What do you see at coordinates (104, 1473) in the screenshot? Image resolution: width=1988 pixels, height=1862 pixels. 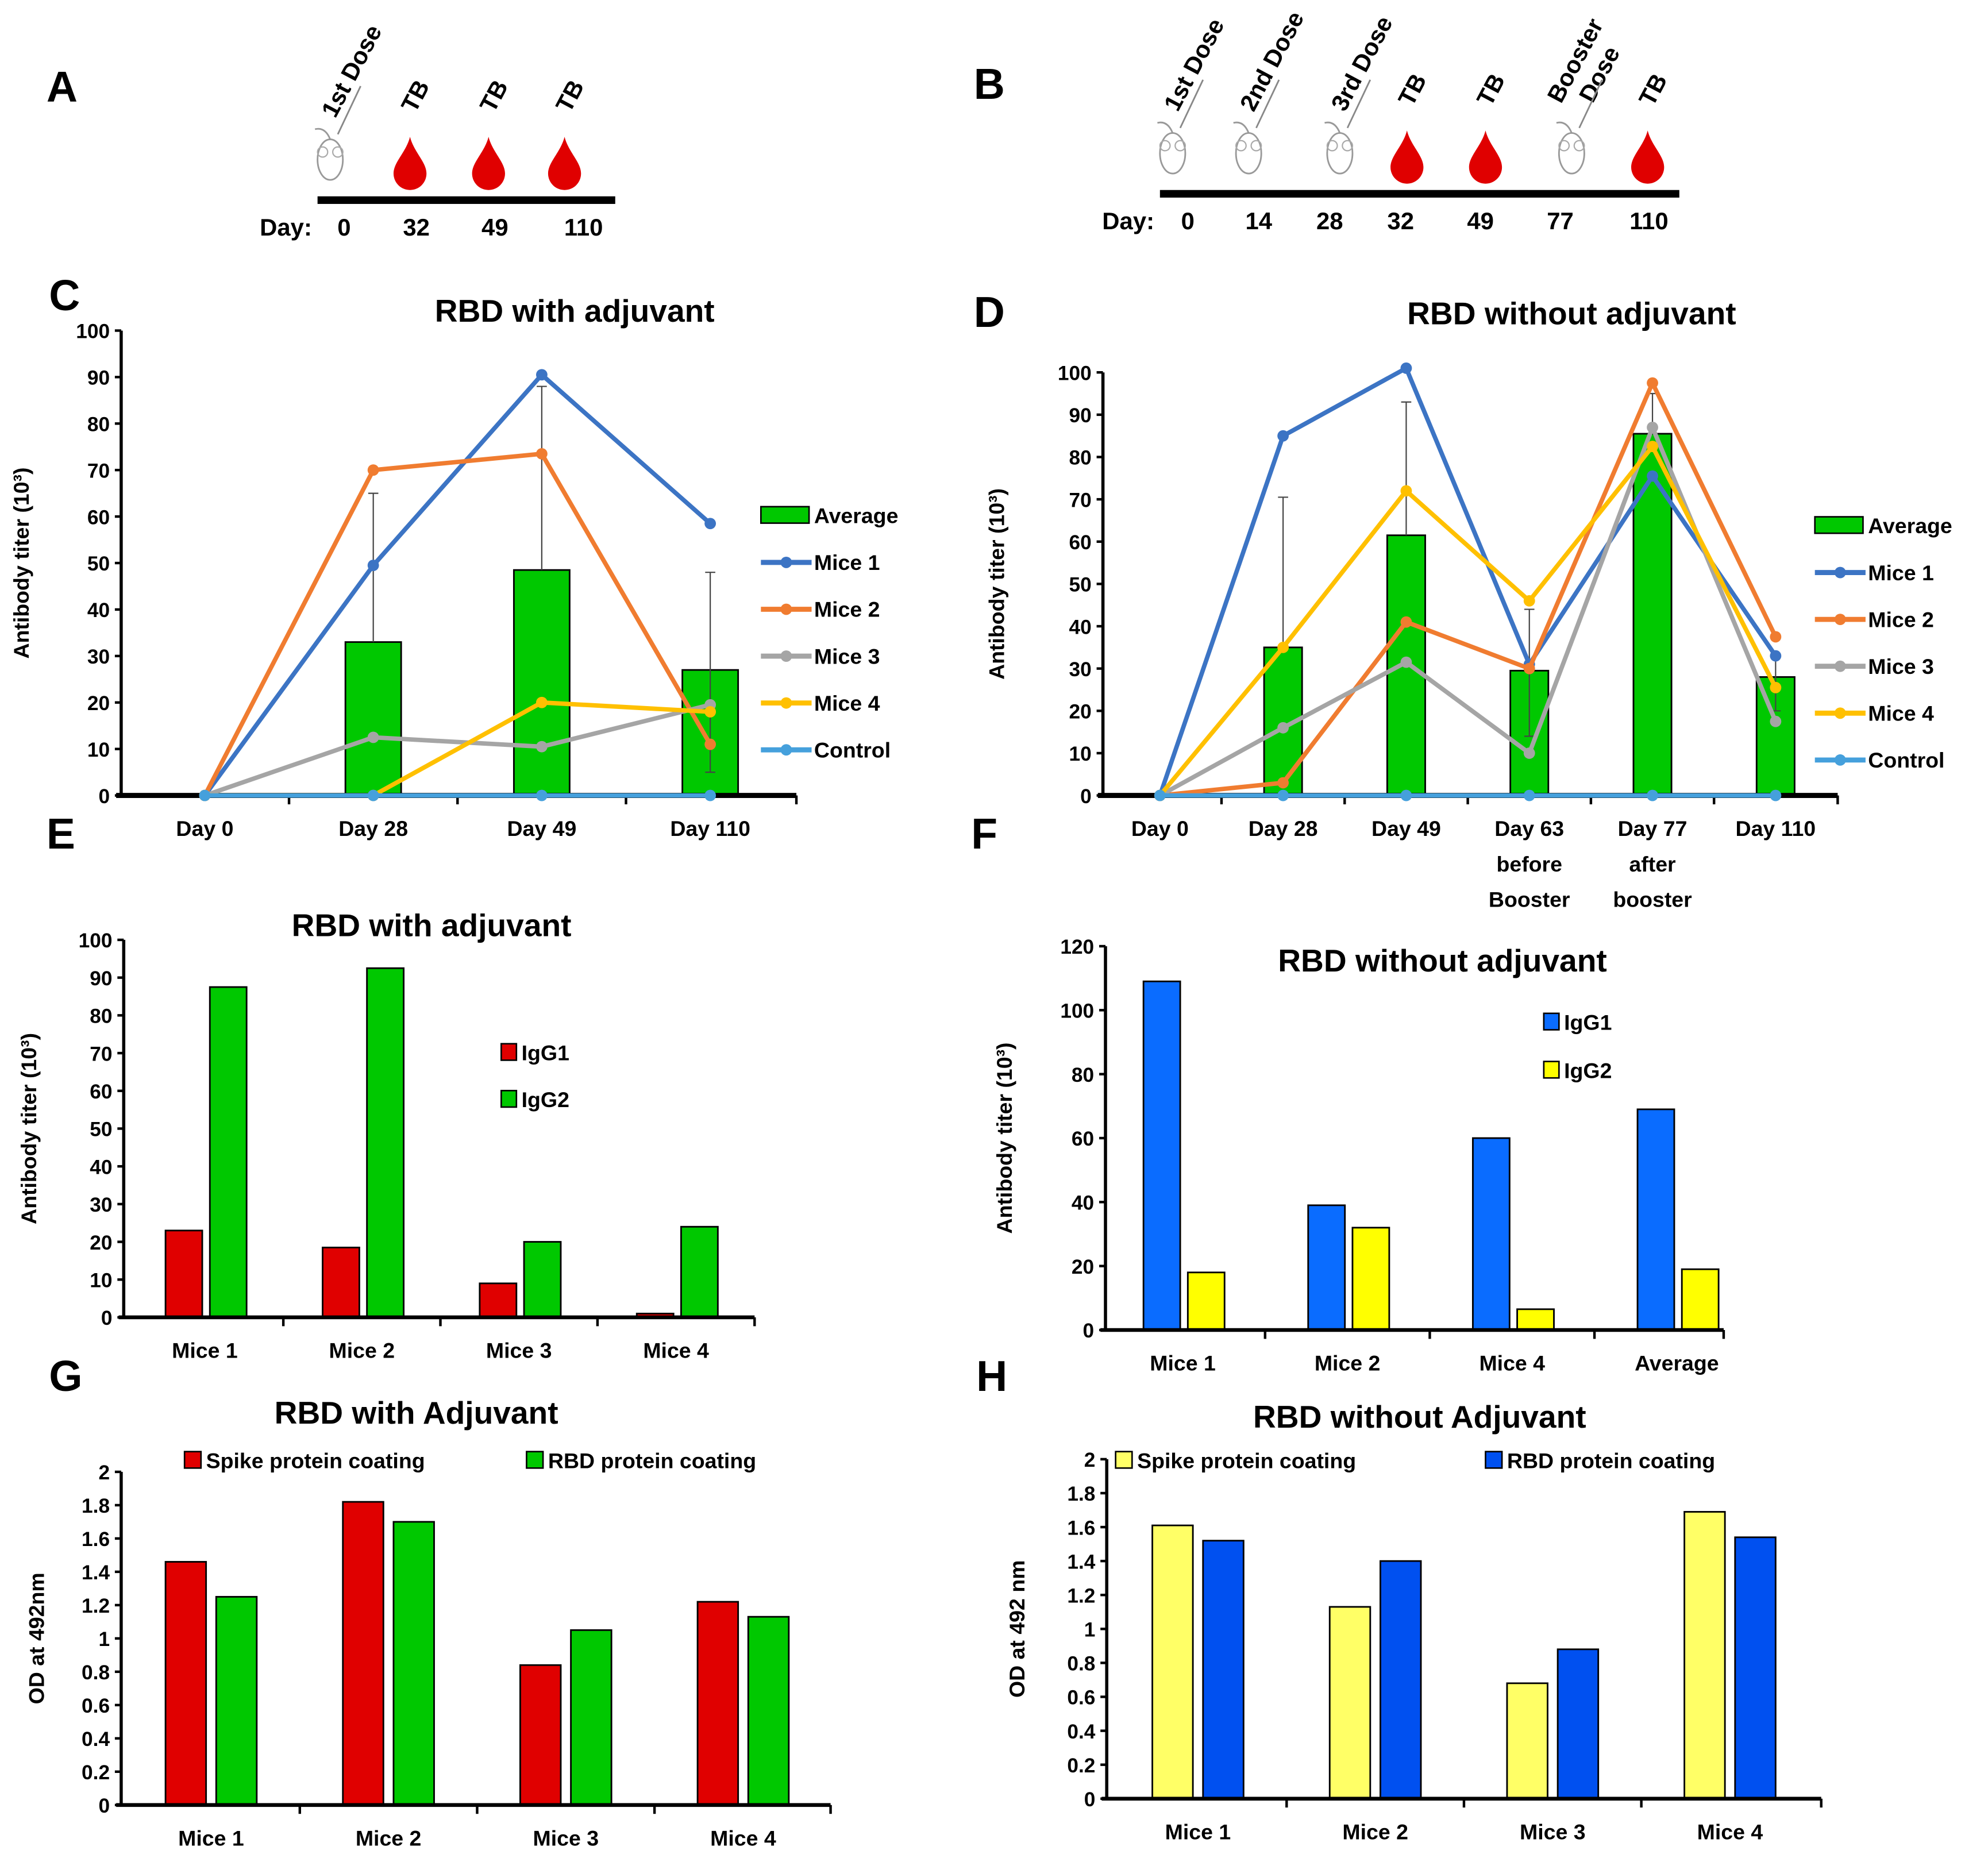 I see `y-tick-label: 2` at bounding box center [104, 1473].